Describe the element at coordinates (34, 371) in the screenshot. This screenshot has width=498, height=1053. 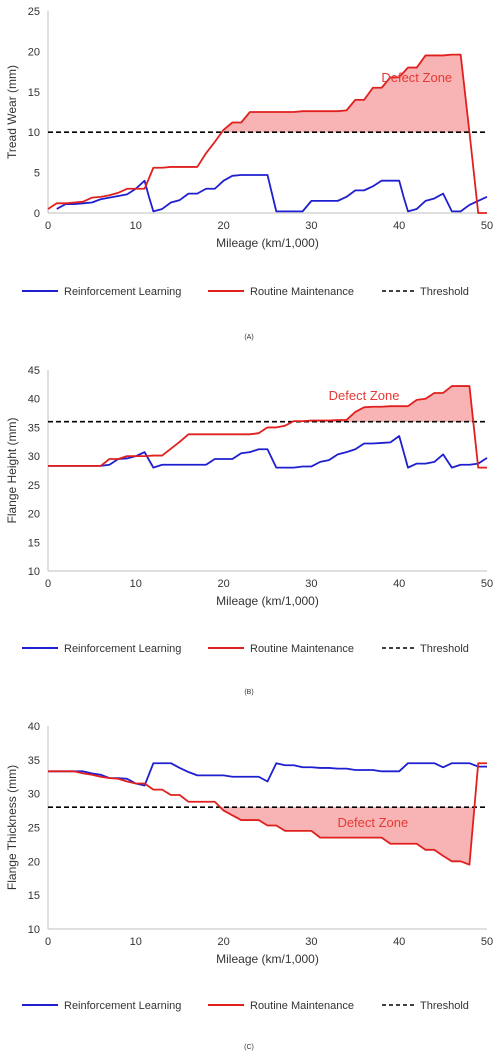
I see `y-tick-label: 45` at that location.